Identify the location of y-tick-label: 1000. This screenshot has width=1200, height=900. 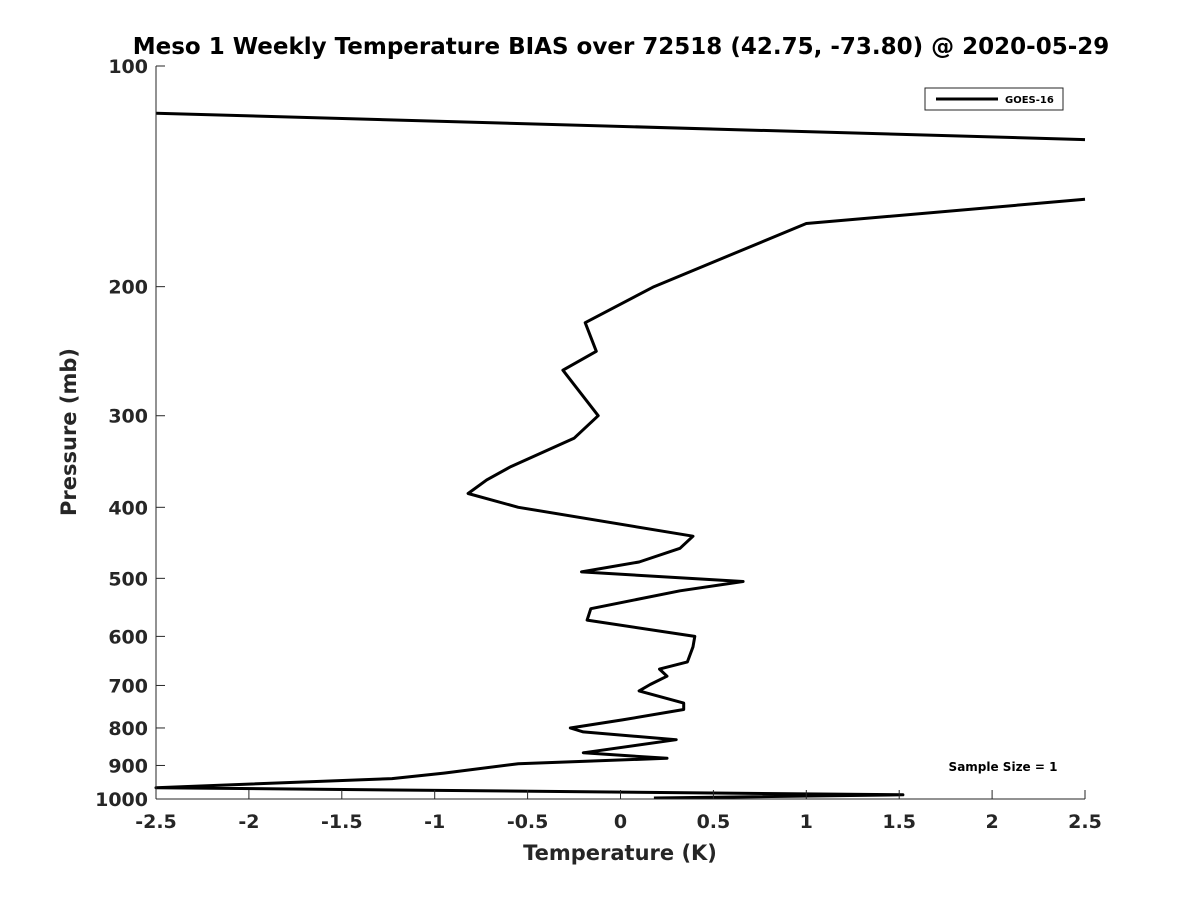
(121, 800).